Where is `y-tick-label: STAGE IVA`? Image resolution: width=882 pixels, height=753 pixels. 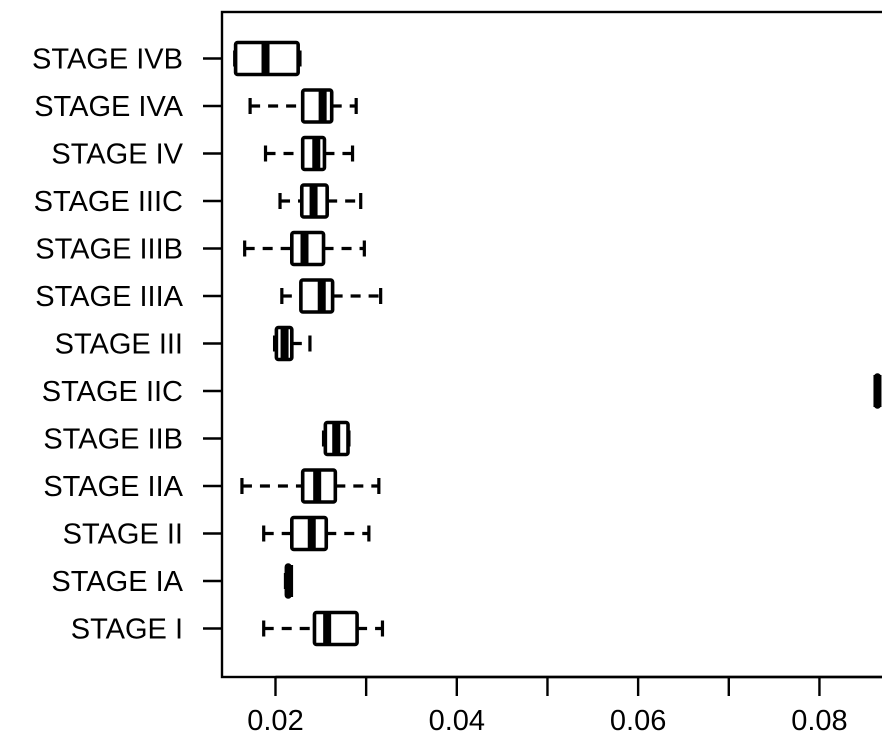
y-tick-label: STAGE IVA is located at coordinates (108, 107).